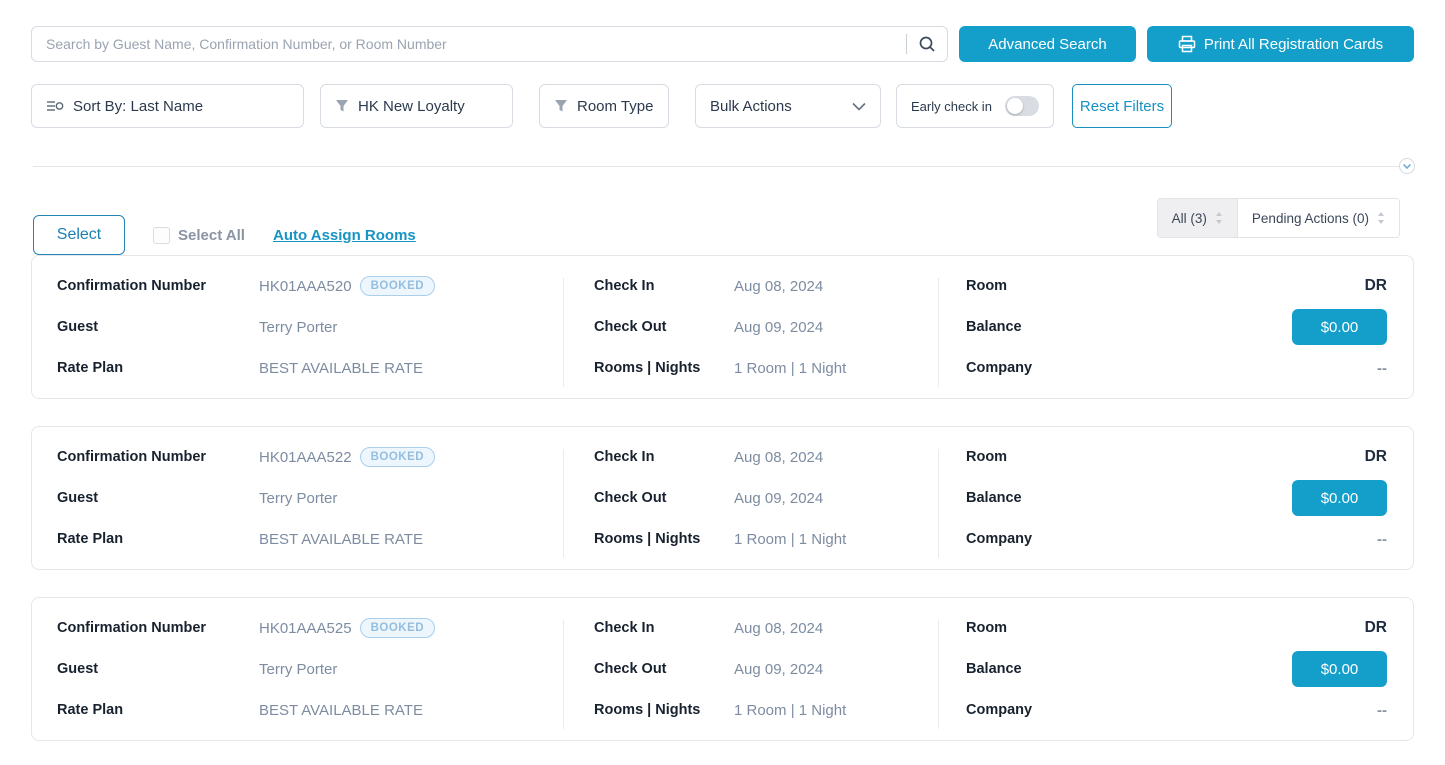  I want to click on toggle-knob, so click(1015, 106).